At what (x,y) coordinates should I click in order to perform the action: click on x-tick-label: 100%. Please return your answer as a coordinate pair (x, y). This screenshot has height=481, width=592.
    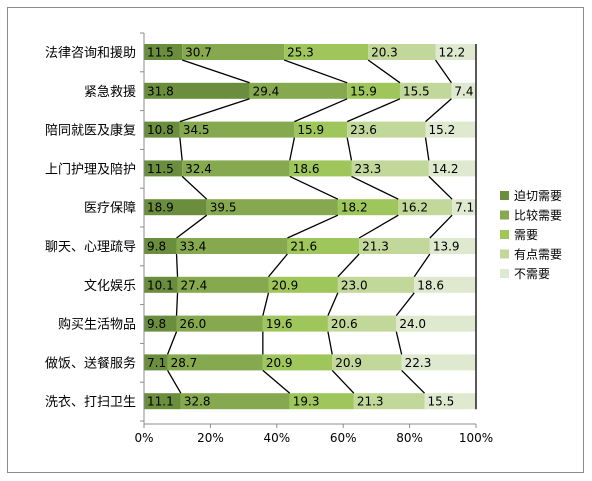
    Looking at the image, I should click on (476, 438).